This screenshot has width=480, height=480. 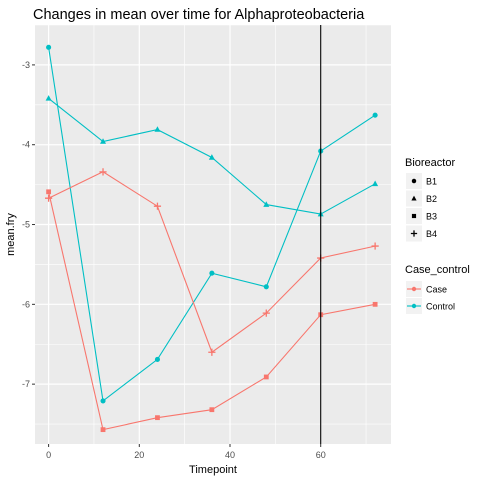 I want to click on legend-key-dot-control, so click(x=414, y=306).